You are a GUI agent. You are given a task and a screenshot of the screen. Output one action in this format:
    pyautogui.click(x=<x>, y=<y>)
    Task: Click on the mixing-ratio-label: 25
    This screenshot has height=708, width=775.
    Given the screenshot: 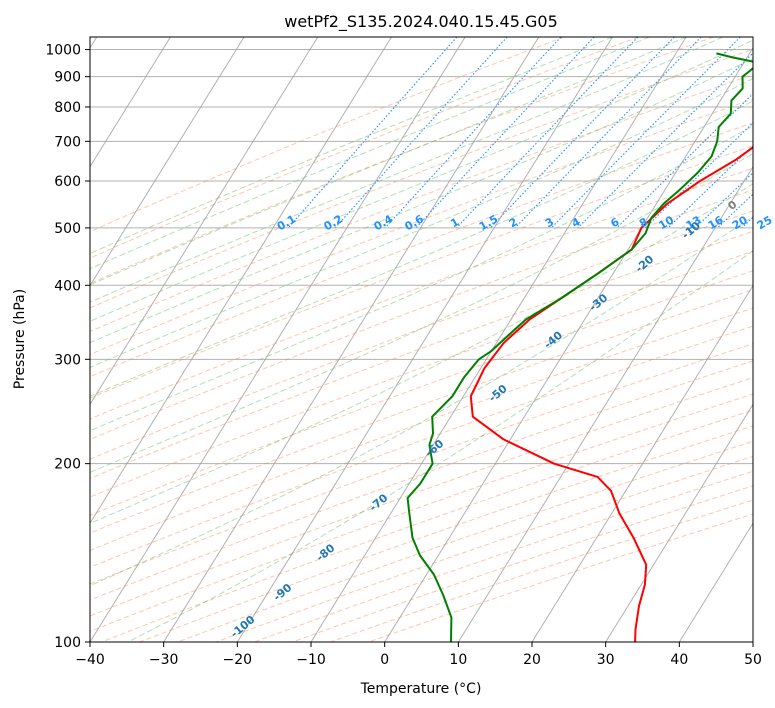 What is the action you would take?
    pyautogui.click(x=765, y=222)
    